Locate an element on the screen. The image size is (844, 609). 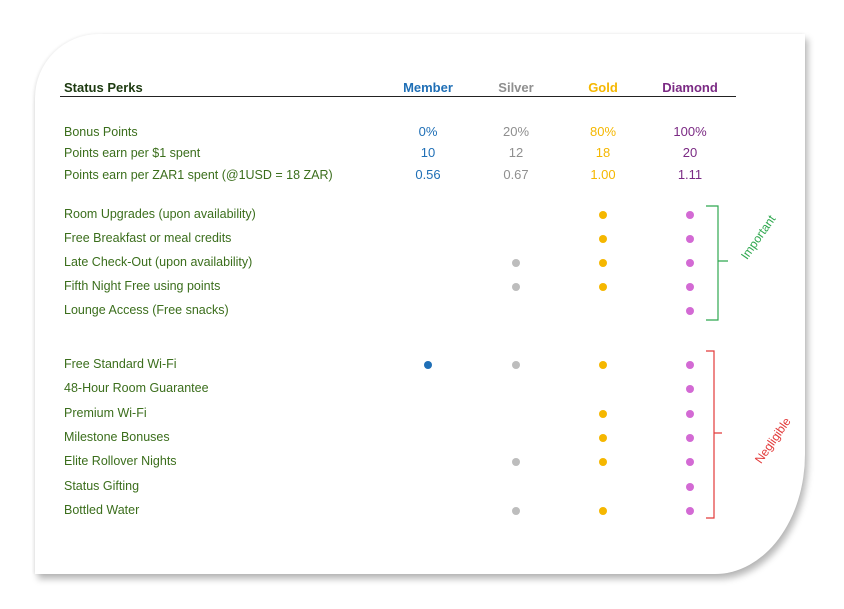
numeric-value-silver: 20% is located at coordinates (516, 131).